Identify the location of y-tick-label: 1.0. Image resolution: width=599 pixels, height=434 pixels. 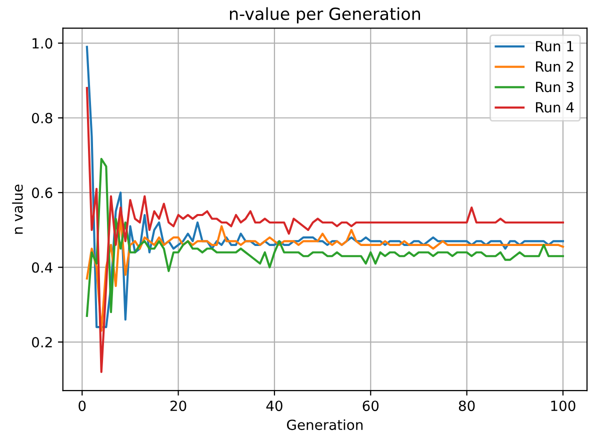
(42, 43).